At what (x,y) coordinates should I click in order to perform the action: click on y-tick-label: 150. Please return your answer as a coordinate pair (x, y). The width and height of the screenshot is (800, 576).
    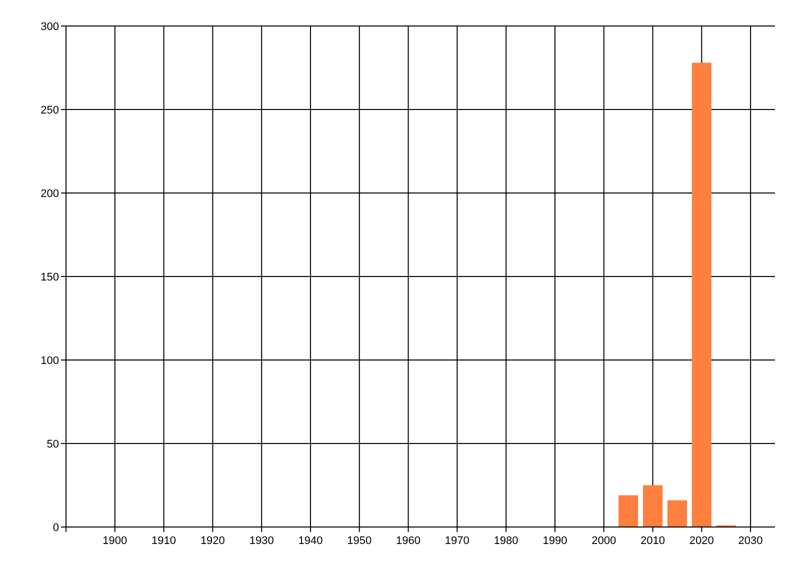
    Looking at the image, I should click on (49, 277).